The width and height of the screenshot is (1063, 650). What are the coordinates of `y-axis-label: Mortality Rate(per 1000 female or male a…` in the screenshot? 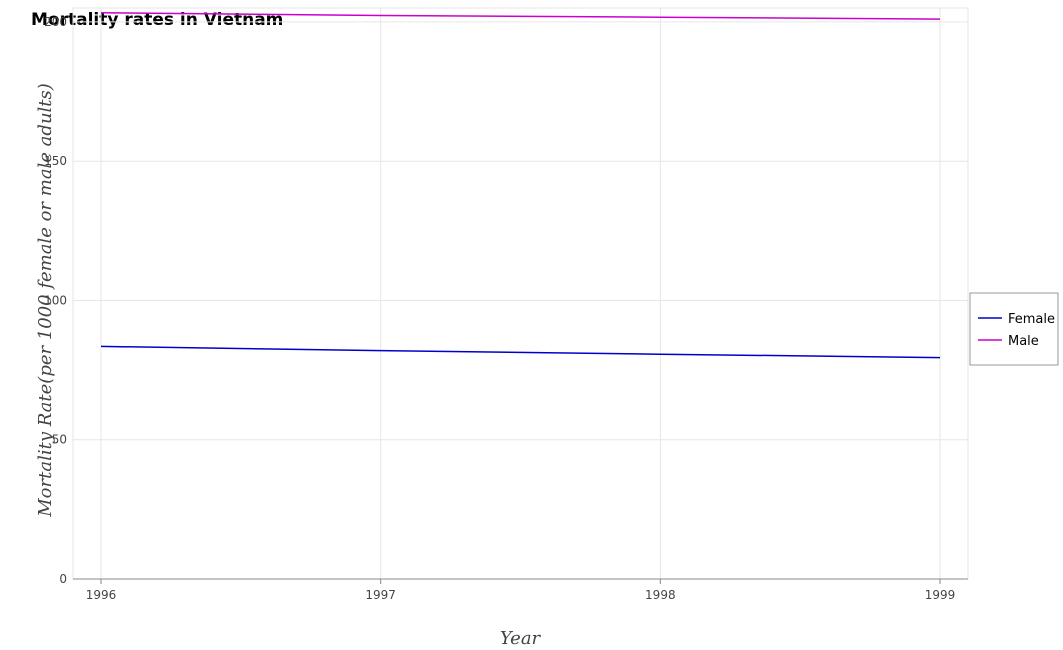 It's located at (45, 300).